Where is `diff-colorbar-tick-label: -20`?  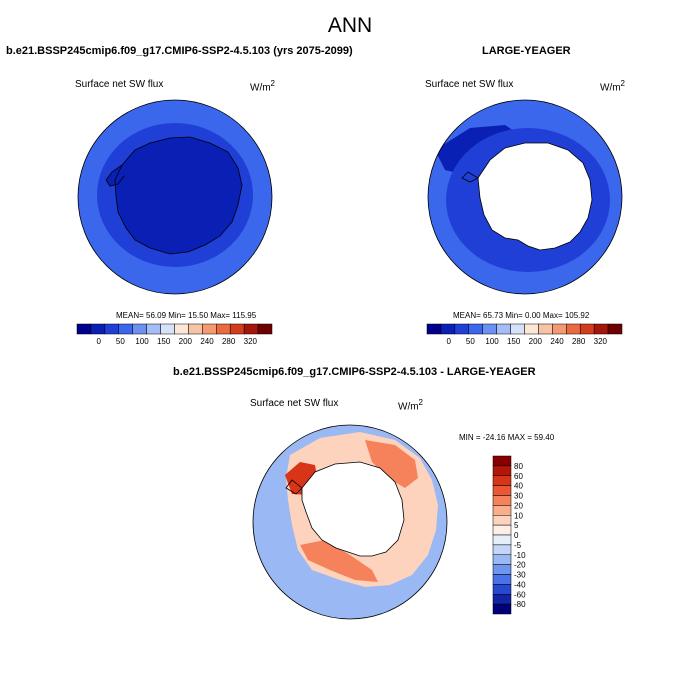
diff-colorbar-tick-label: -20 is located at coordinates (520, 565).